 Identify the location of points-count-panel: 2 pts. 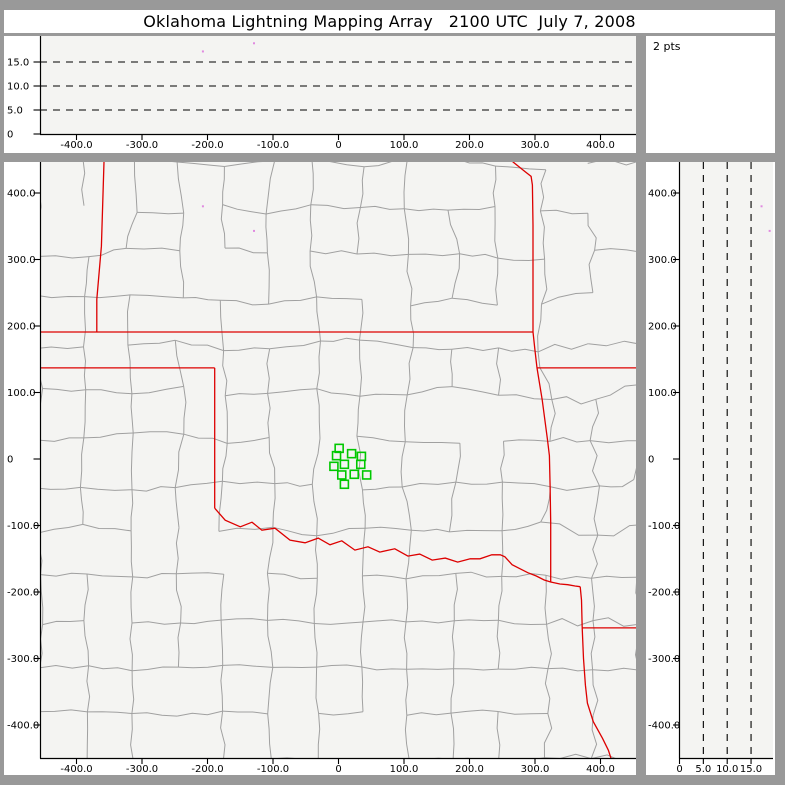
(710, 94).